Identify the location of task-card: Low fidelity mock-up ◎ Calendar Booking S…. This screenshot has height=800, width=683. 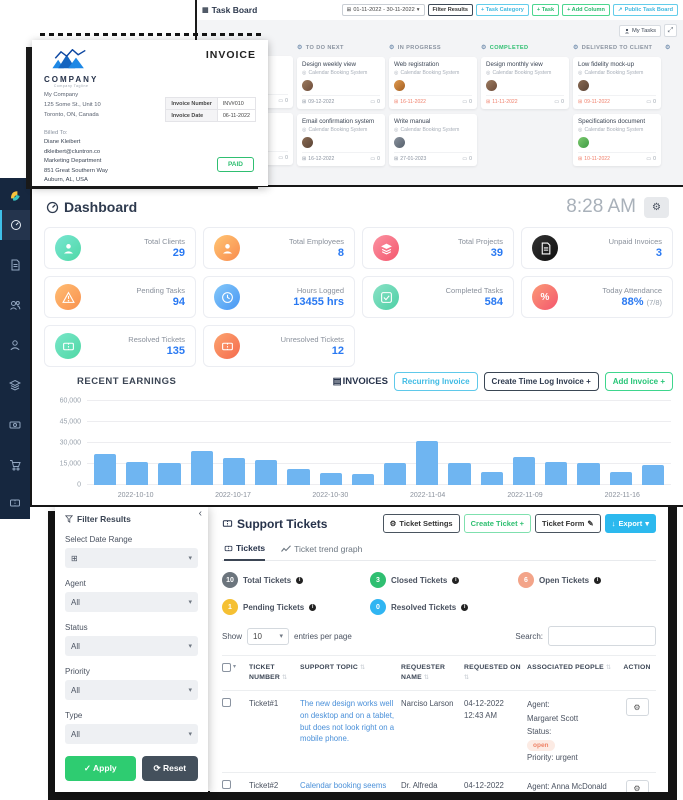
(617, 83).